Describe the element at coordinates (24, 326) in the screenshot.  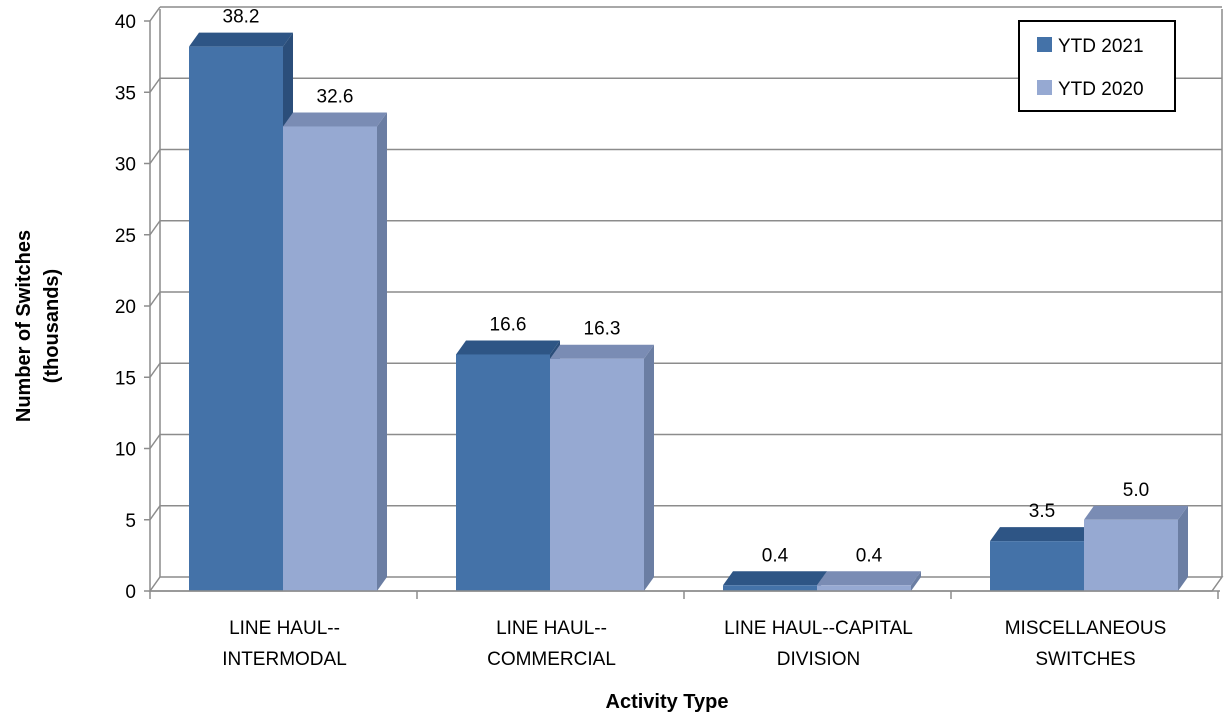
I see `y-axis-title-line: Number of Switches` at that location.